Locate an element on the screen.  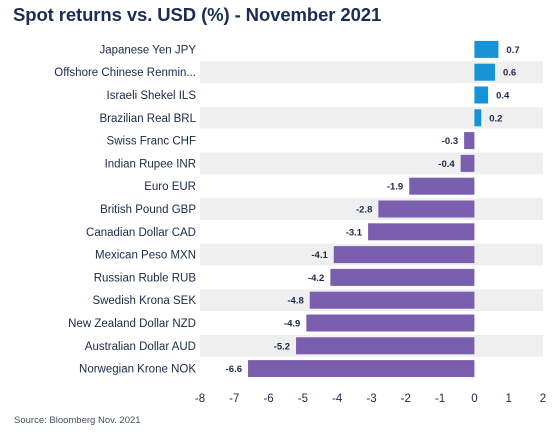
data-label: -5.2 is located at coordinates (282, 346).